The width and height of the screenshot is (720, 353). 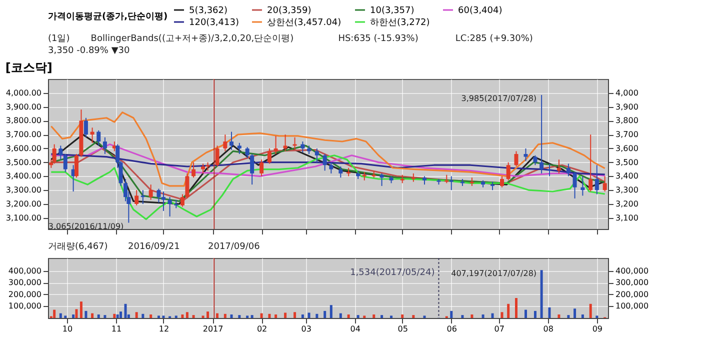 What do you see at coordinates (627, 217) in the screenshot?
I see `y2-tick-label: 3,100` at bounding box center [627, 217].